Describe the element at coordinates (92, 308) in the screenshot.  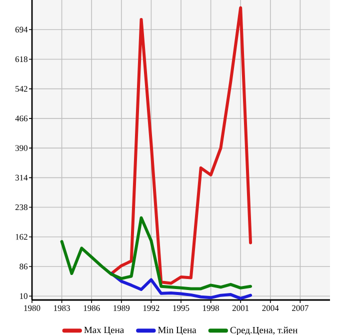
I see `x-tick-label: 1986` at that location.